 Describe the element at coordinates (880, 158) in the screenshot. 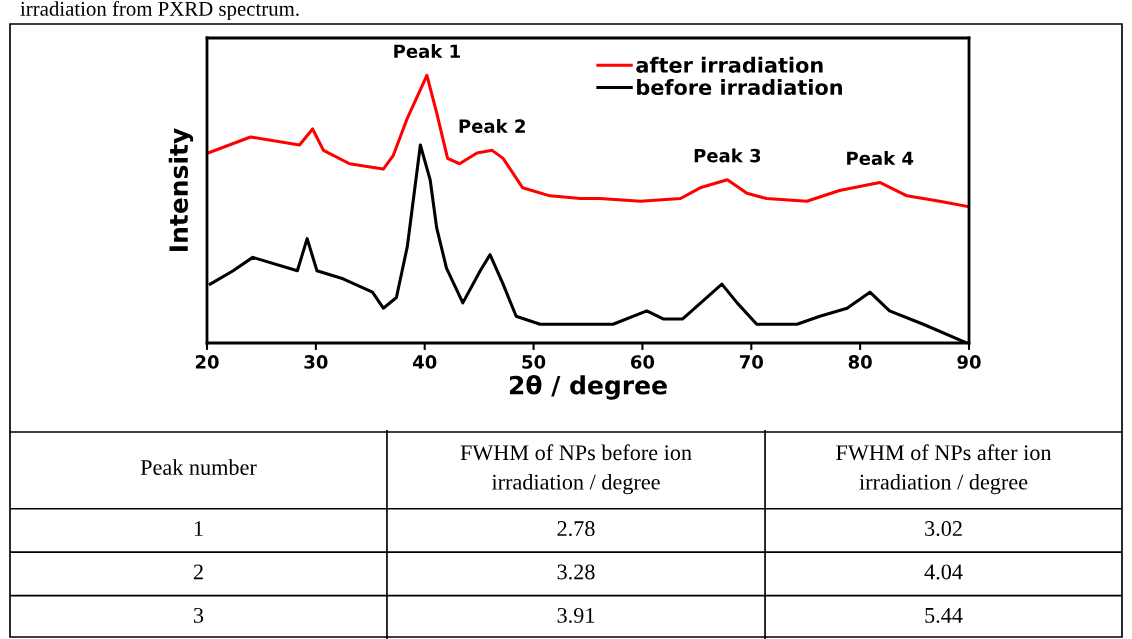

I see `annotation: Peak 4` at that location.